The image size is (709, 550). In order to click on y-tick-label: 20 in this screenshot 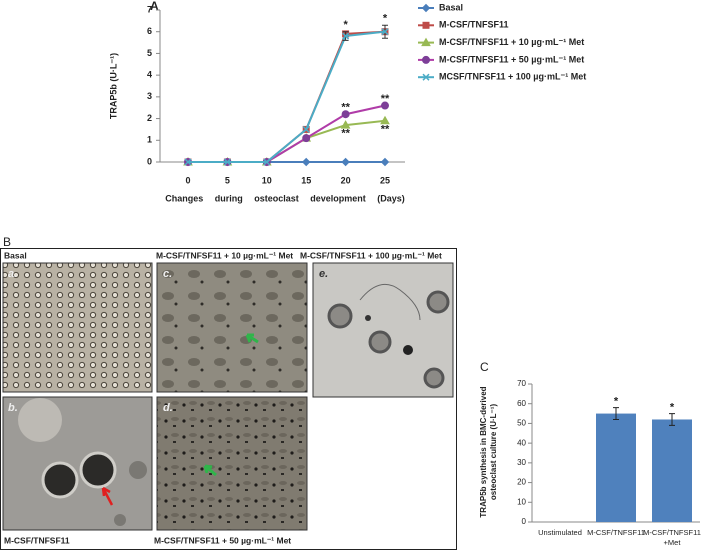, I will do `click(521, 482)`.